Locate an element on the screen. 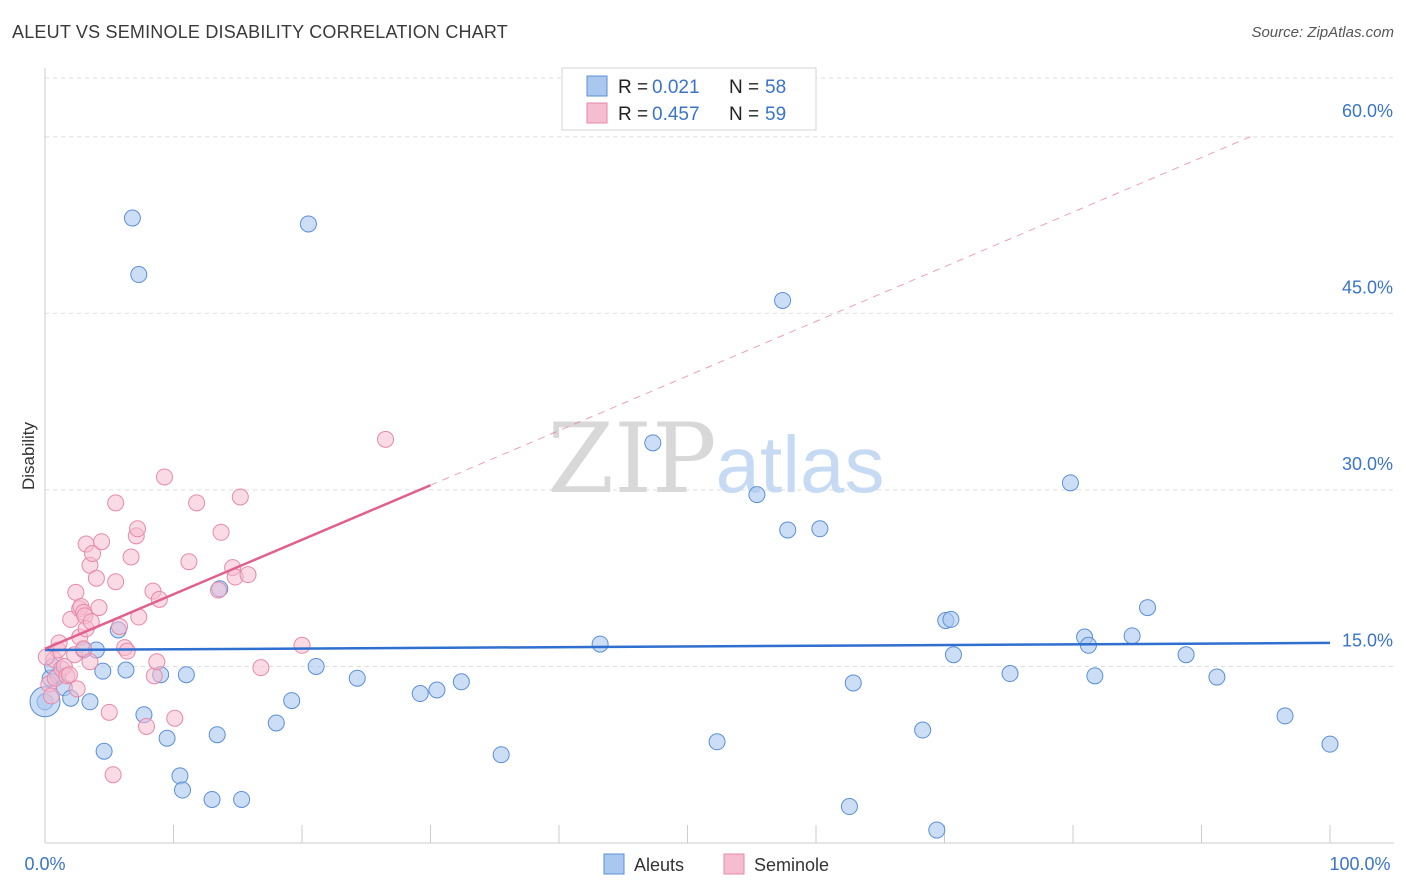  legend-n-label-aleut: N = is located at coordinates (744, 87).